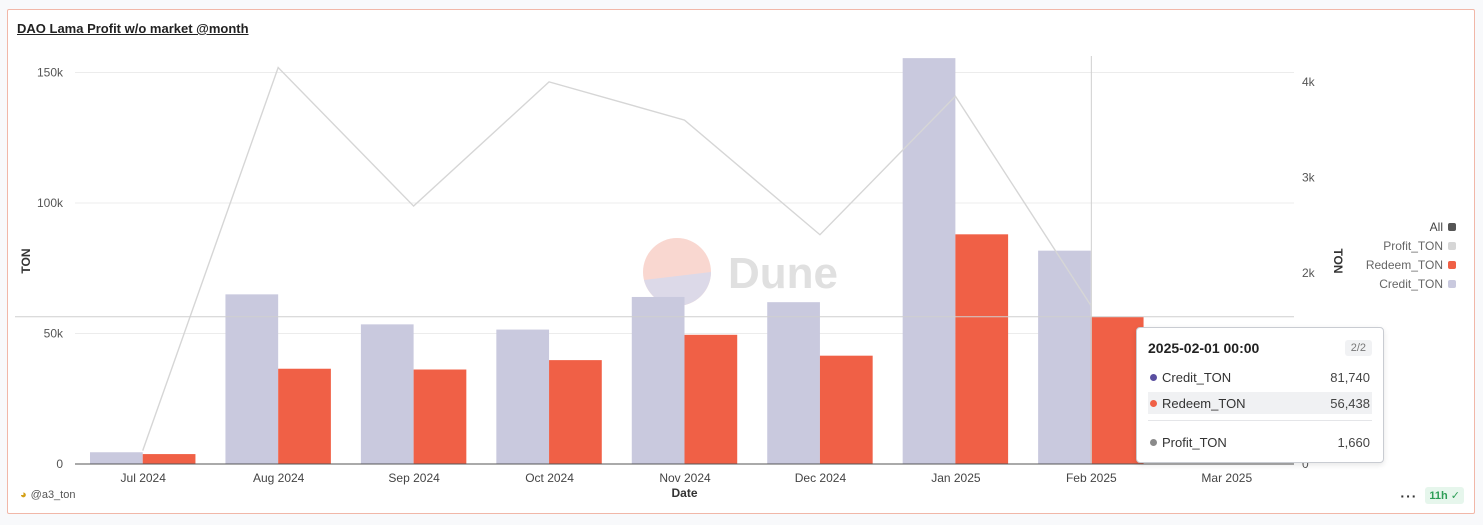 The image size is (1483, 525). I want to click on footer-actions: ··· 11h ✓, so click(1432, 495).